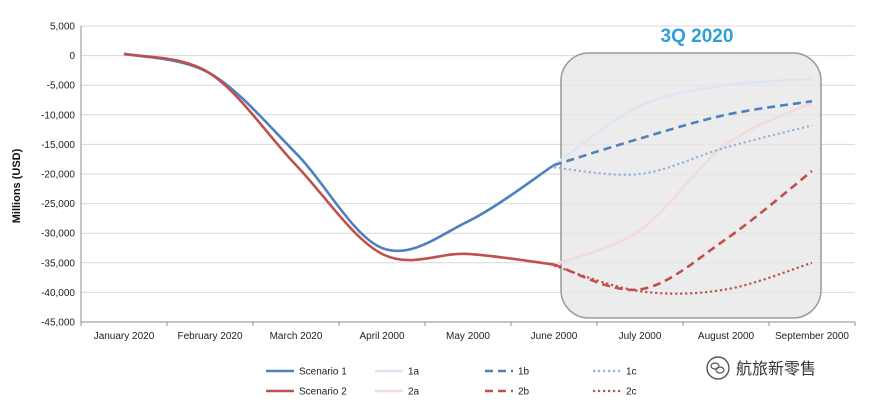 This screenshot has width=878, height=408. Describe the element at coordinates (124, 336) in the screenshot. I see `x-tick-label: January 2020` at that location.